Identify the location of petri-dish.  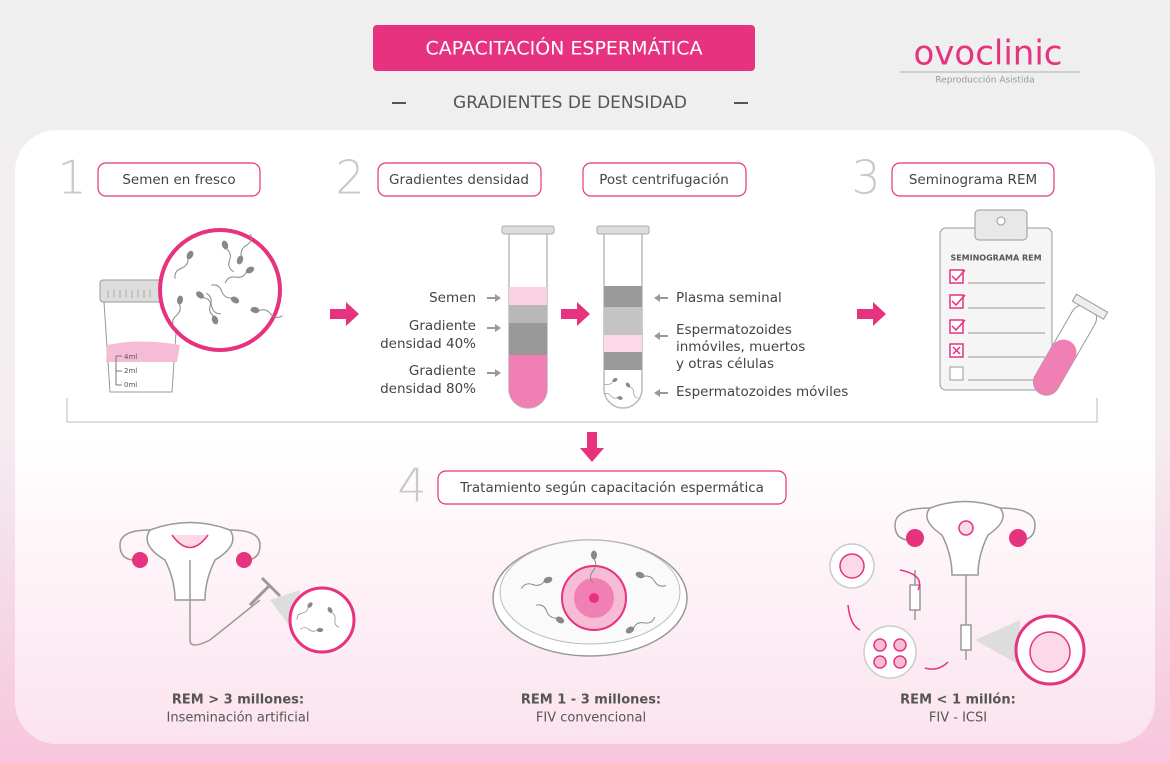
(590, 598).